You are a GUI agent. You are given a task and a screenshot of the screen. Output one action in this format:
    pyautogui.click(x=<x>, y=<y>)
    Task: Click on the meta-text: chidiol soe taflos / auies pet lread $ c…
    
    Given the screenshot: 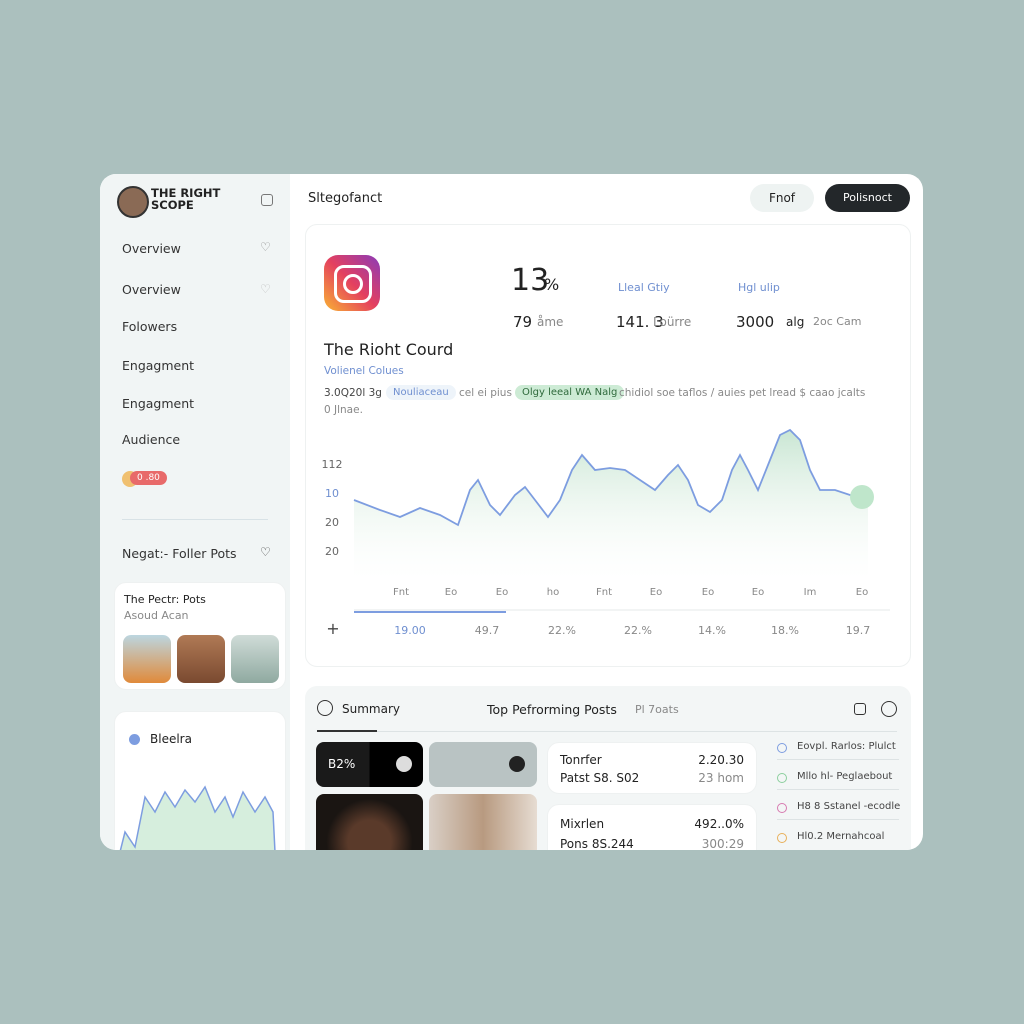 What is the action you would take?
    pyautogui.click(x=742, y=393)
    